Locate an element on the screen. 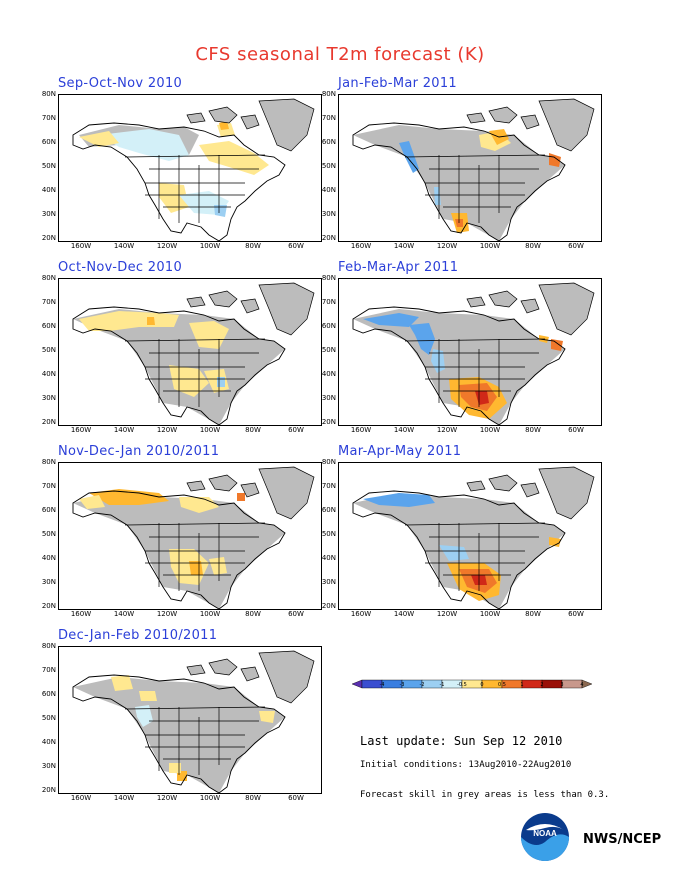 The height and width of the screenshot is (880, 680). initial-conditions: Initial conditions: 13Aug2010-22Aug2010 is located at coordinates (466, 765).